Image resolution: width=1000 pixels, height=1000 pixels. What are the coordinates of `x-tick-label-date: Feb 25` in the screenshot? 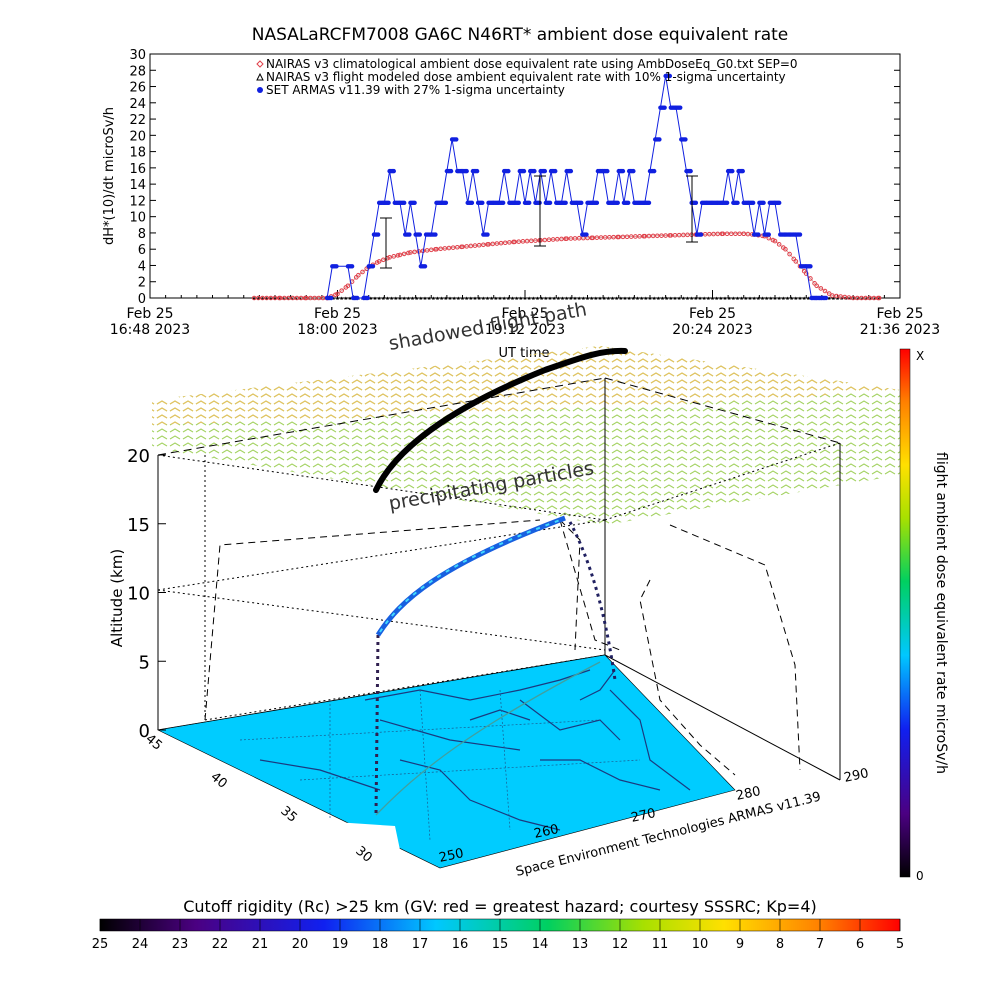 It's located at (899, 314).